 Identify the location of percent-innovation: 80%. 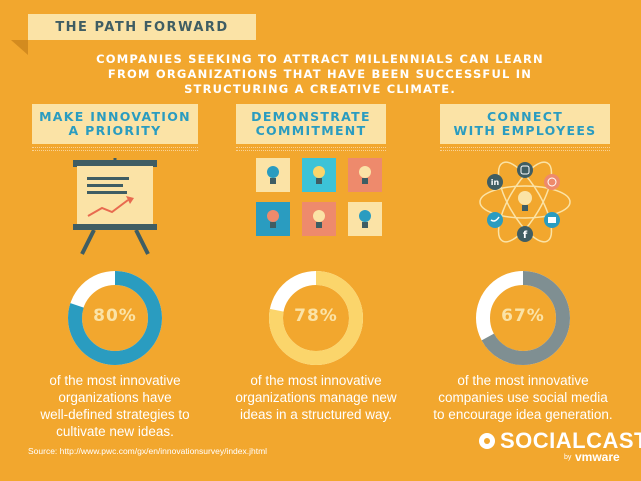
(115, 316).